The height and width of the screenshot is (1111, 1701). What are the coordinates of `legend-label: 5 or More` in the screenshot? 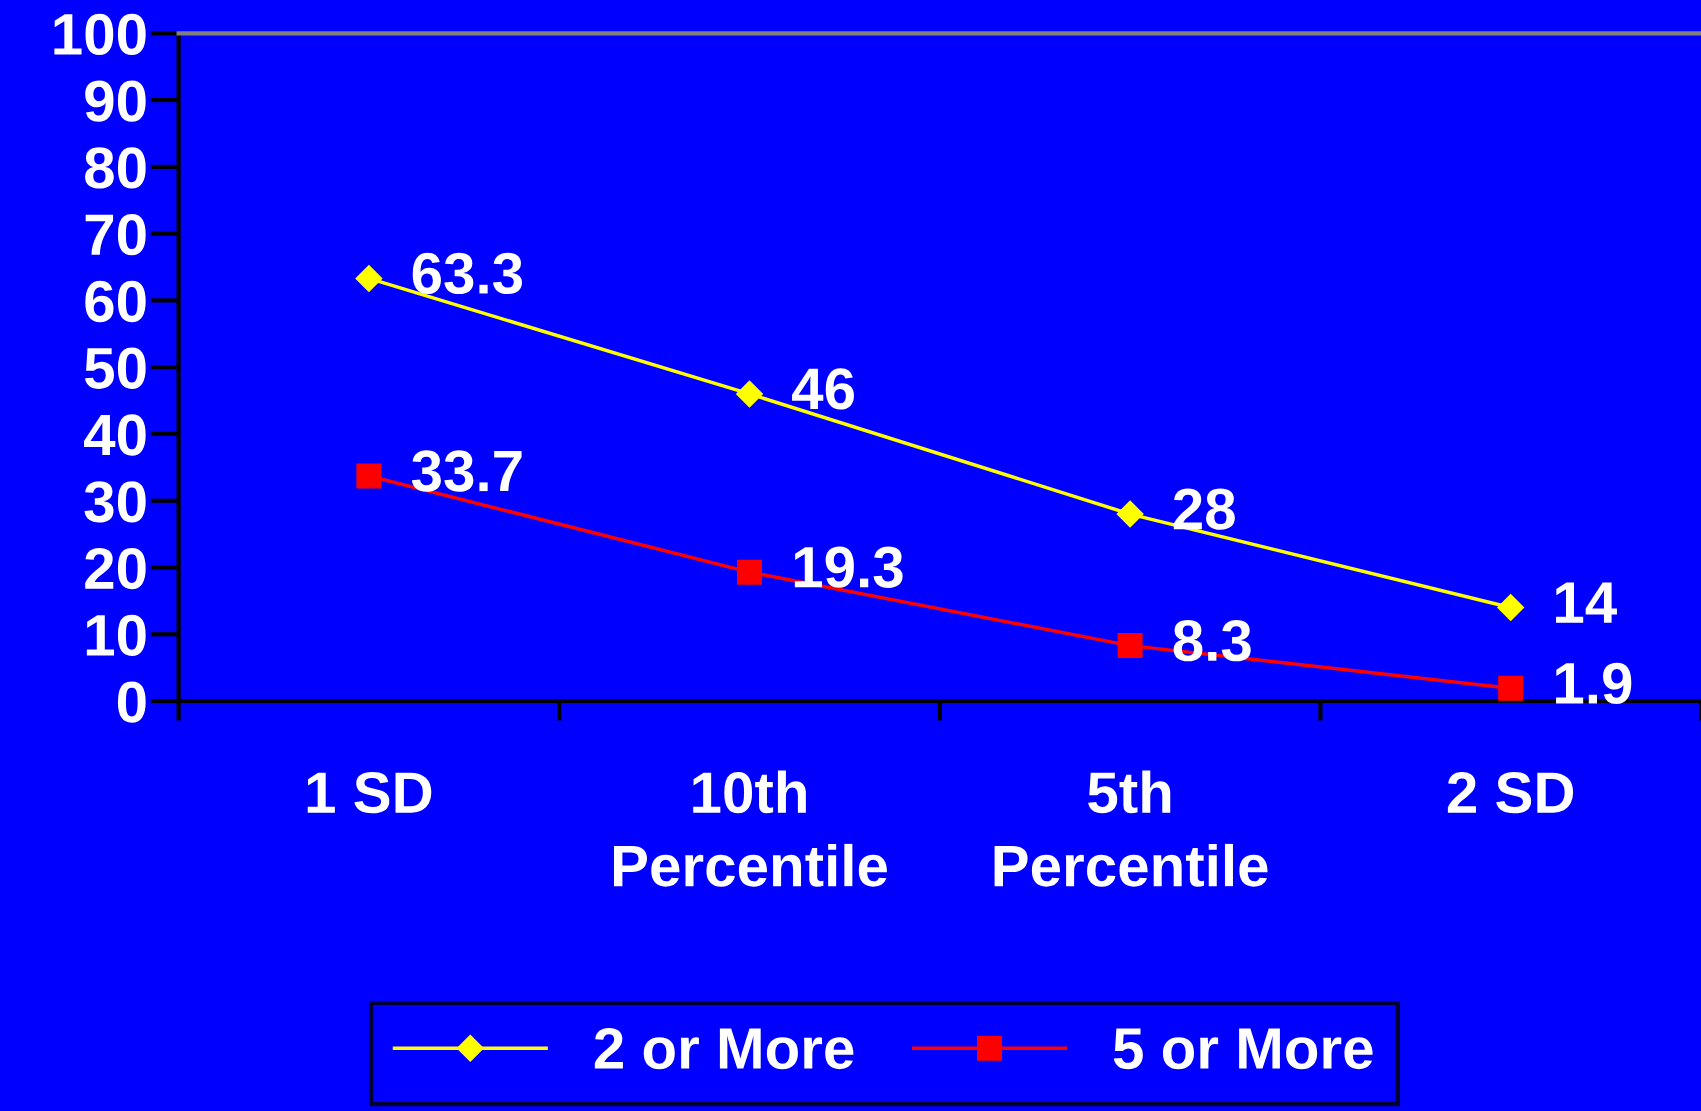 It's located at (1243, 1049).